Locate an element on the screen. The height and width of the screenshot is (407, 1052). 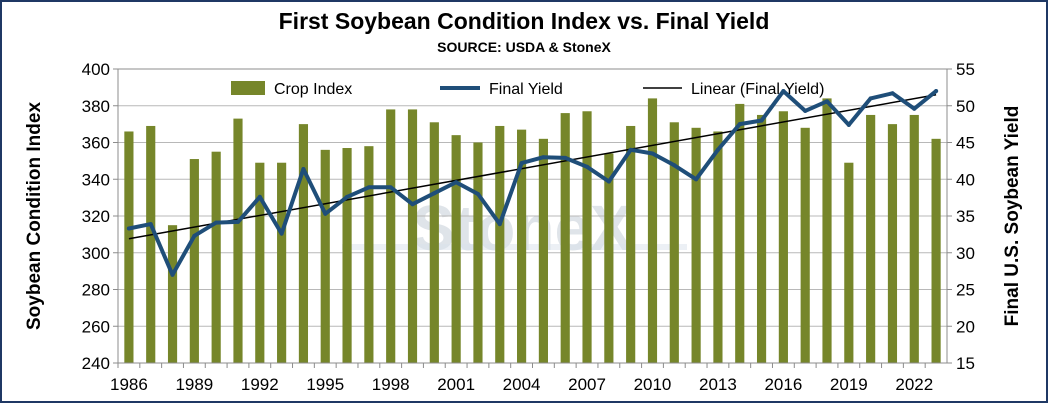
yield-point-2012 is located at coordinates (696, 179).